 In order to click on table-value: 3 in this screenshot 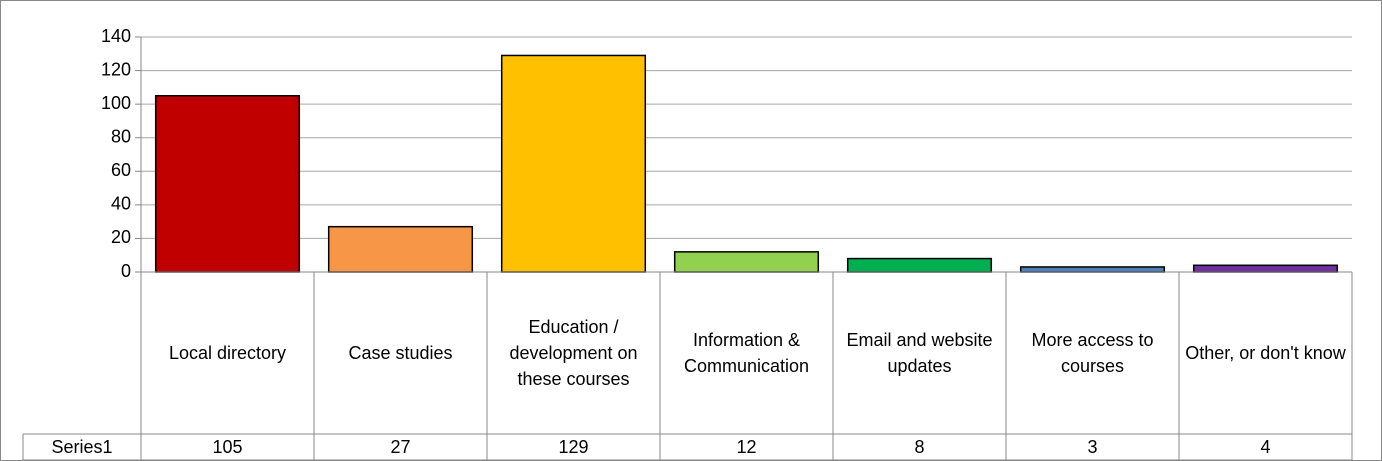, I will do `click(1092, 447)`.